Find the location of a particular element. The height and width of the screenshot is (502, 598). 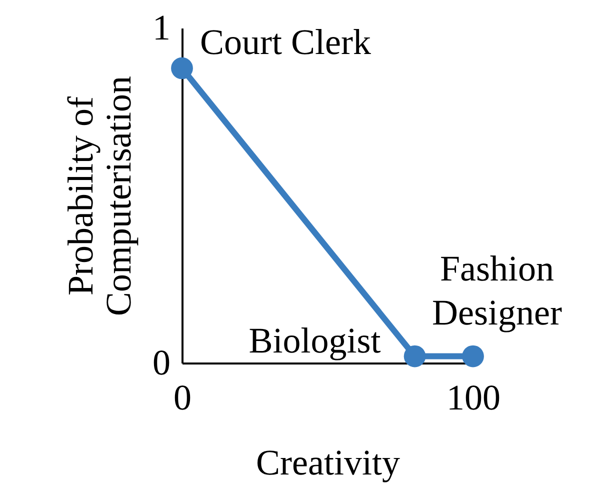

annotation: Biologist is located at coordinates (314, 340).